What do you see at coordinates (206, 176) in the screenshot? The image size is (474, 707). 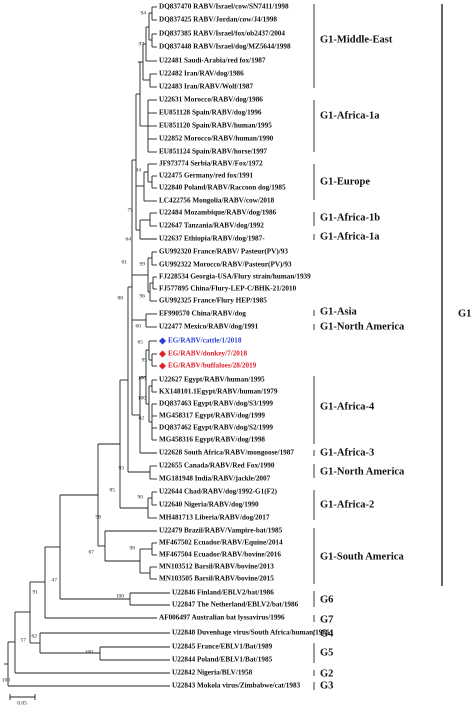 I see `taxon-label: U22475 Germany/red fox/1991` at bounding box center [206, 176].